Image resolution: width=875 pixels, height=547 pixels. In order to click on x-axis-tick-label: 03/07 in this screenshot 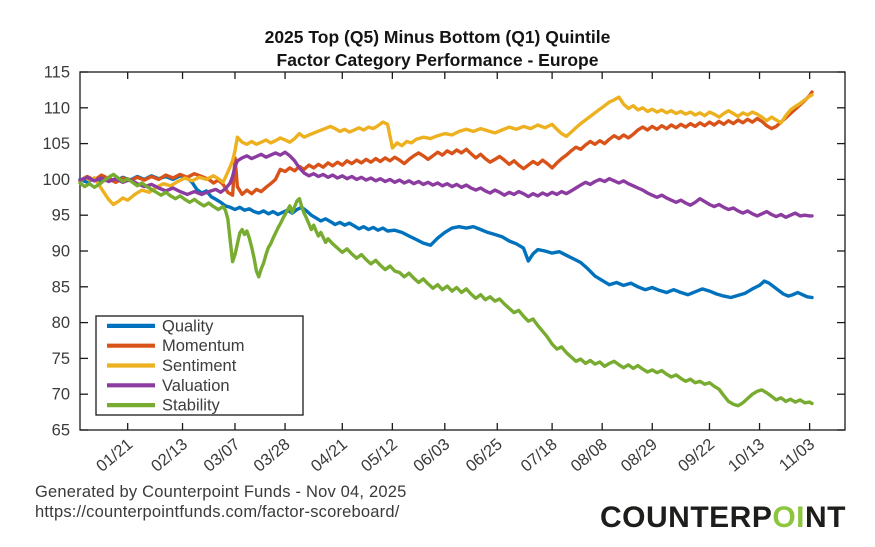, I will do `click(221, 455)`.